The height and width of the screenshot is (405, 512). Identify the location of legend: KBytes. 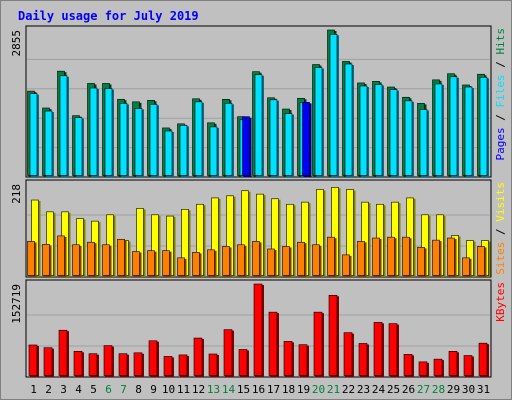
(500, 302).